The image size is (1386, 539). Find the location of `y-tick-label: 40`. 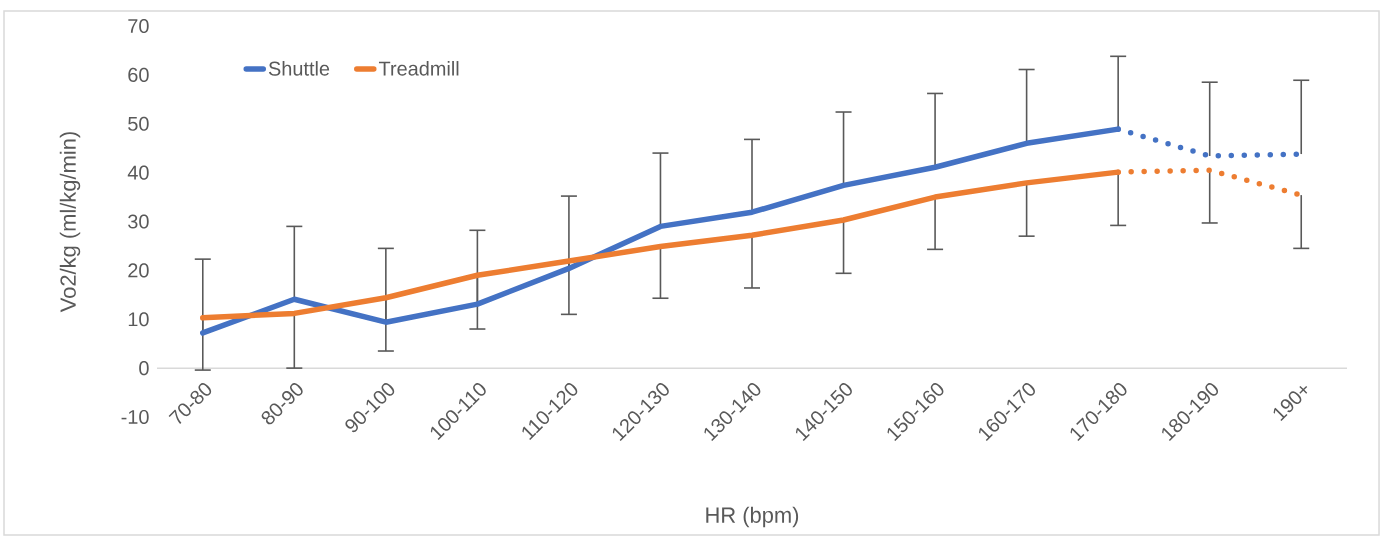

y-tick-label: 40 is located at coordinates (138, 172).